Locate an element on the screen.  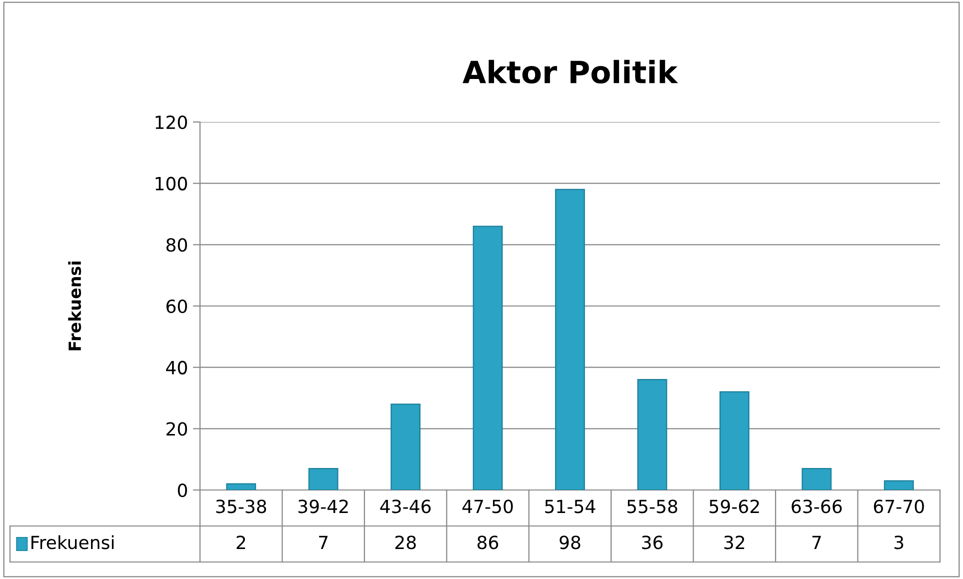
y-tick-label: 80 is located at coordinates (176, 245).